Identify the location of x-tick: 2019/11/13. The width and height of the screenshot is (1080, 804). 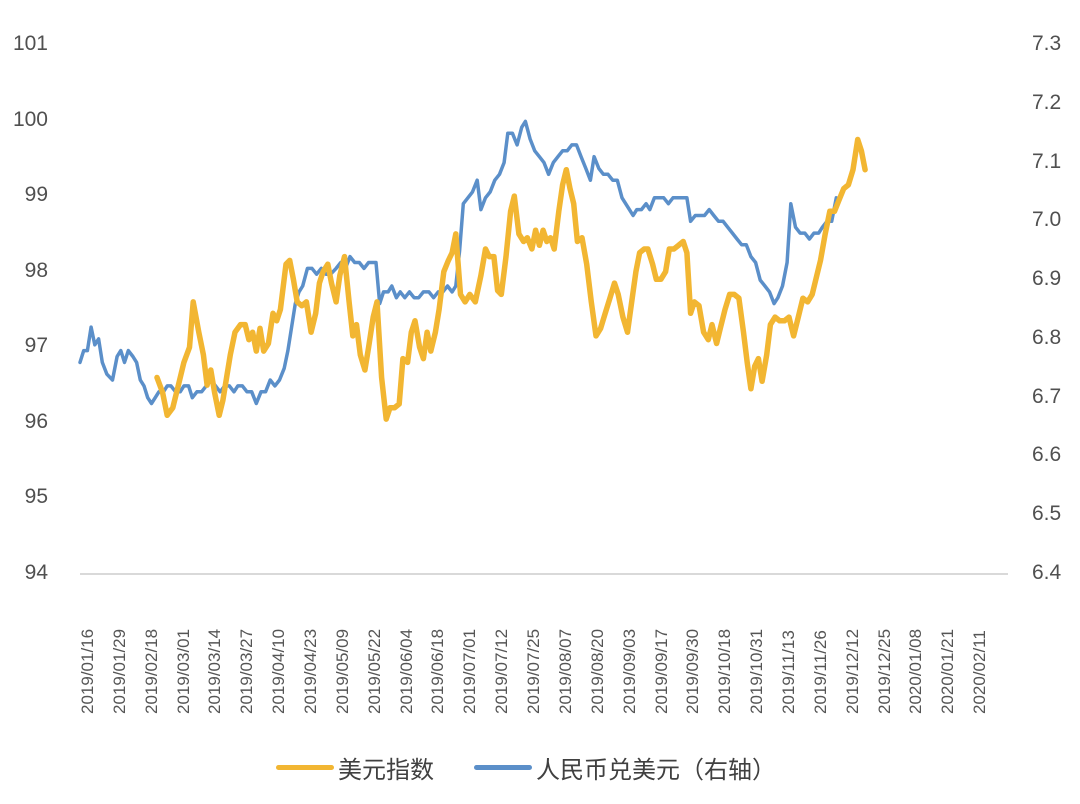
(788, 672).